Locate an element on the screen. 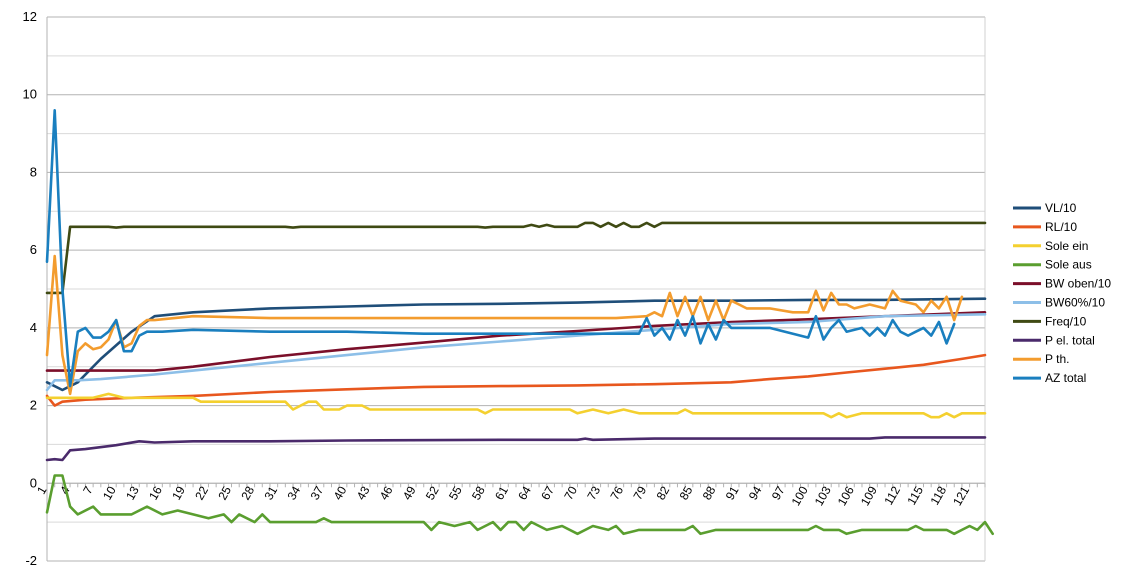  y-tick-label: 10 is located at coordinates (30, 94).